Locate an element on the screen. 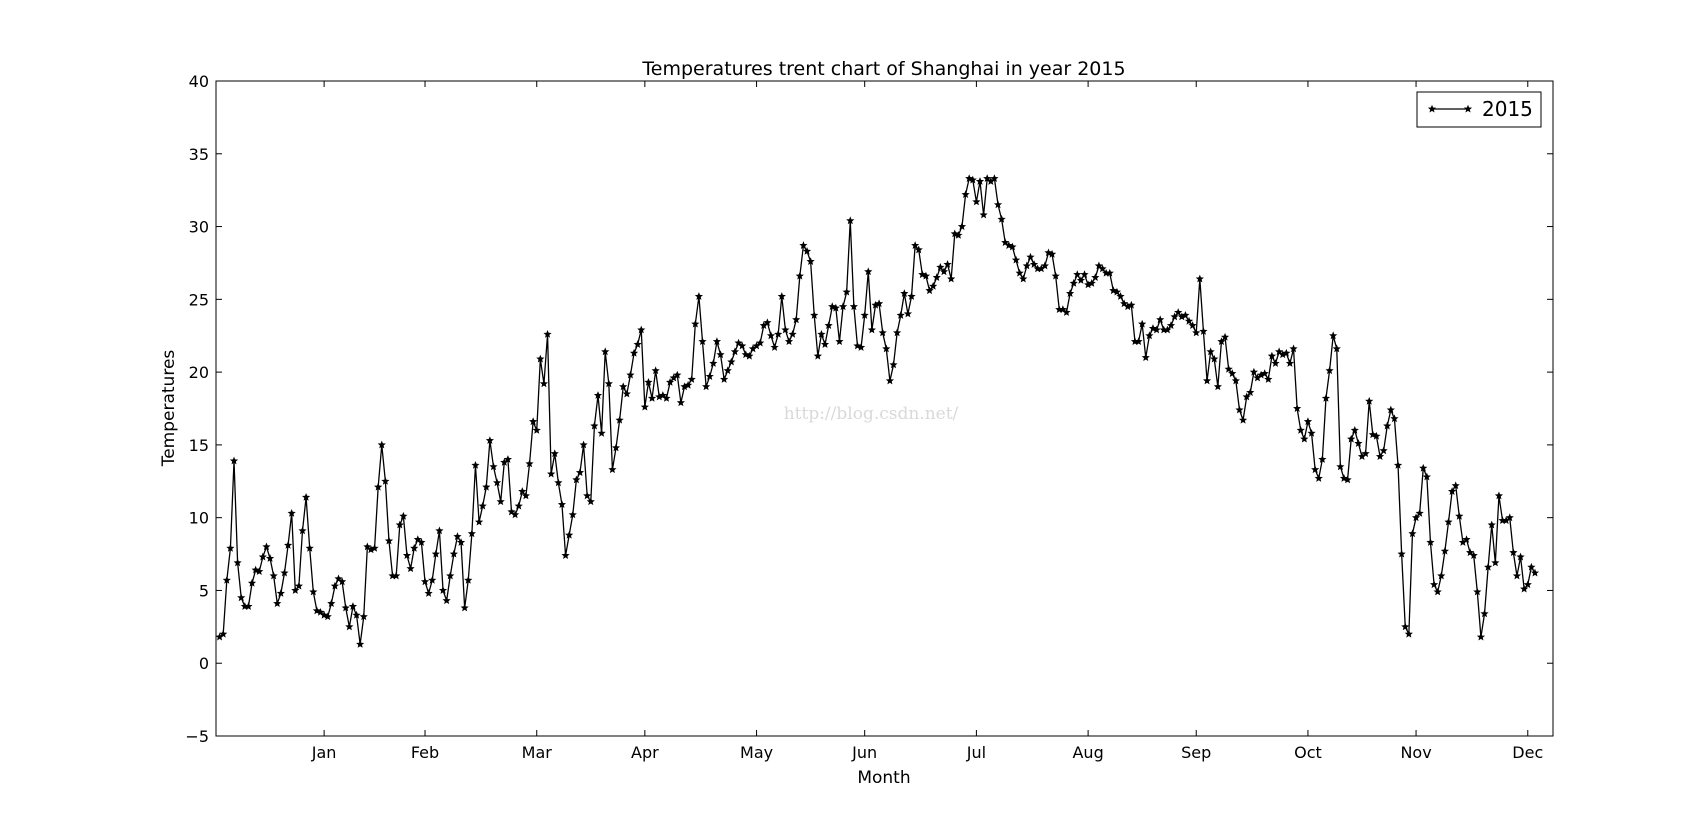  x-tick-label: Nov is located at coordinates (1415, 752).